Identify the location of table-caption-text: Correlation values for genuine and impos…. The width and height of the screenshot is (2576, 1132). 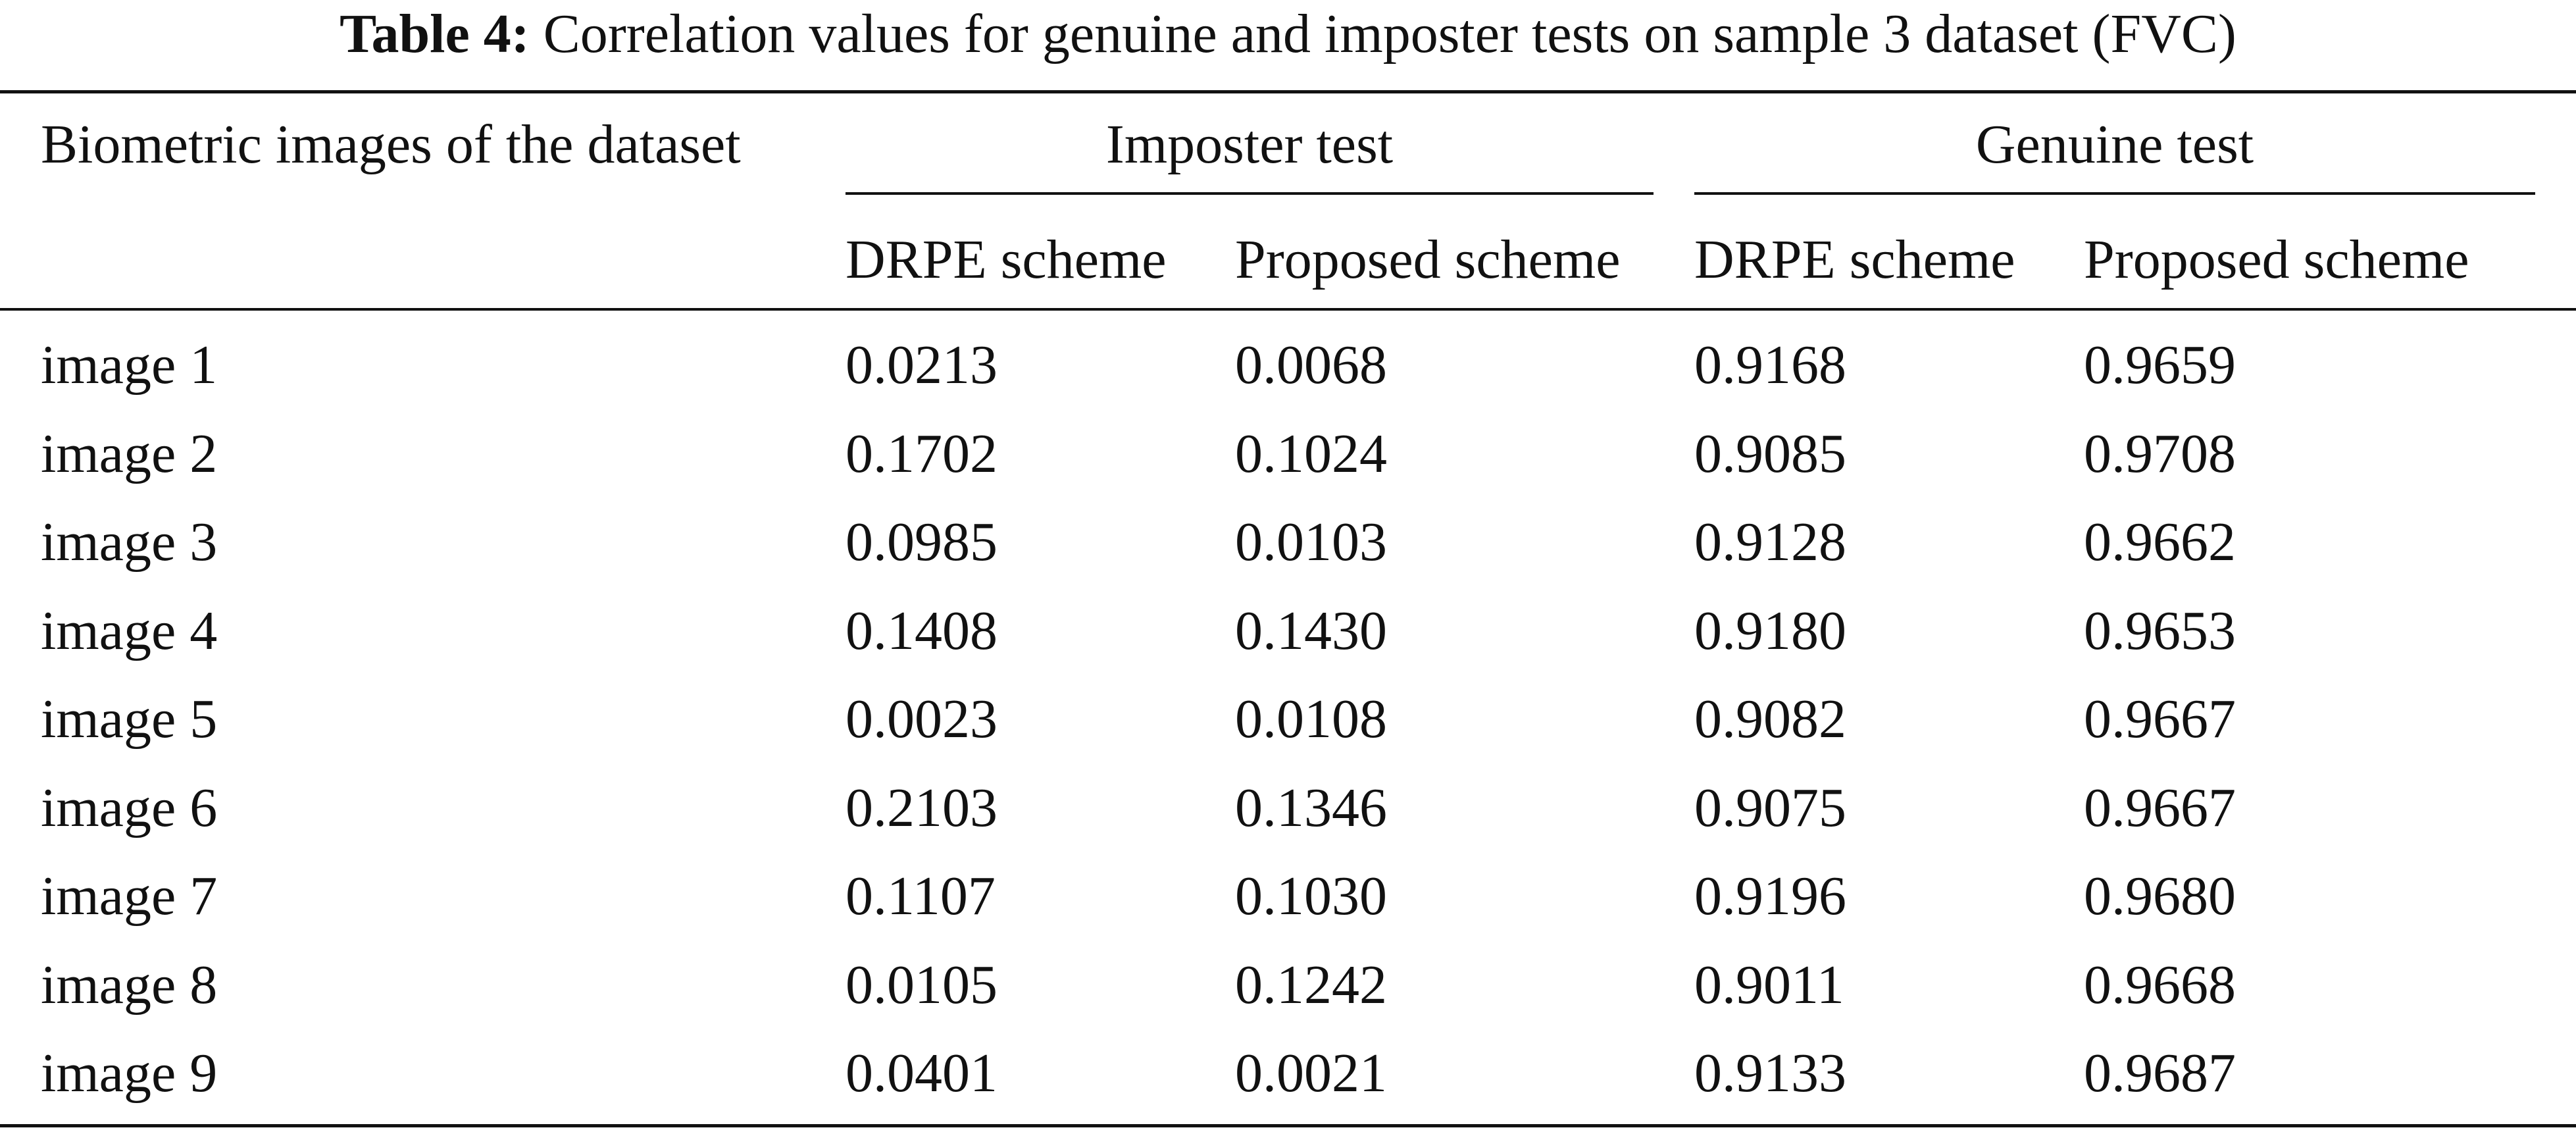
(1389, 33).